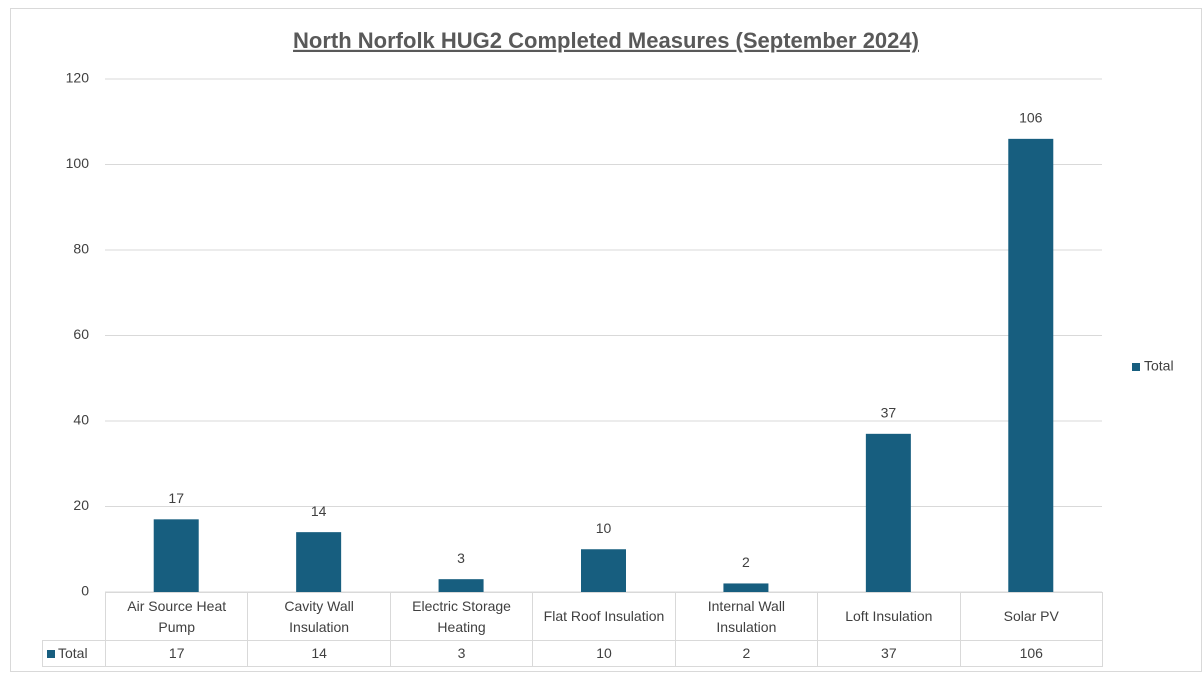 The width and height of the screenshot is (1203, 674). Describe the element at coordinates (889, 653) in the screenshot. I see `table-value: 37` at that location.